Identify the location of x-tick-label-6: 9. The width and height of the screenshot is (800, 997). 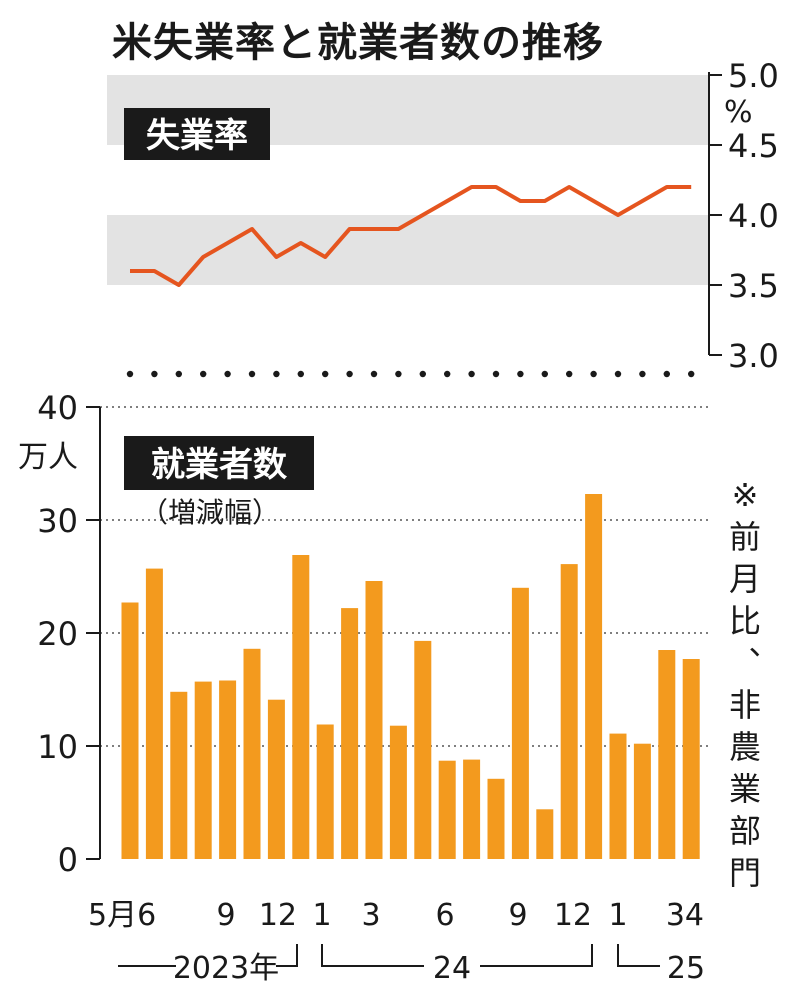
(517, 915).